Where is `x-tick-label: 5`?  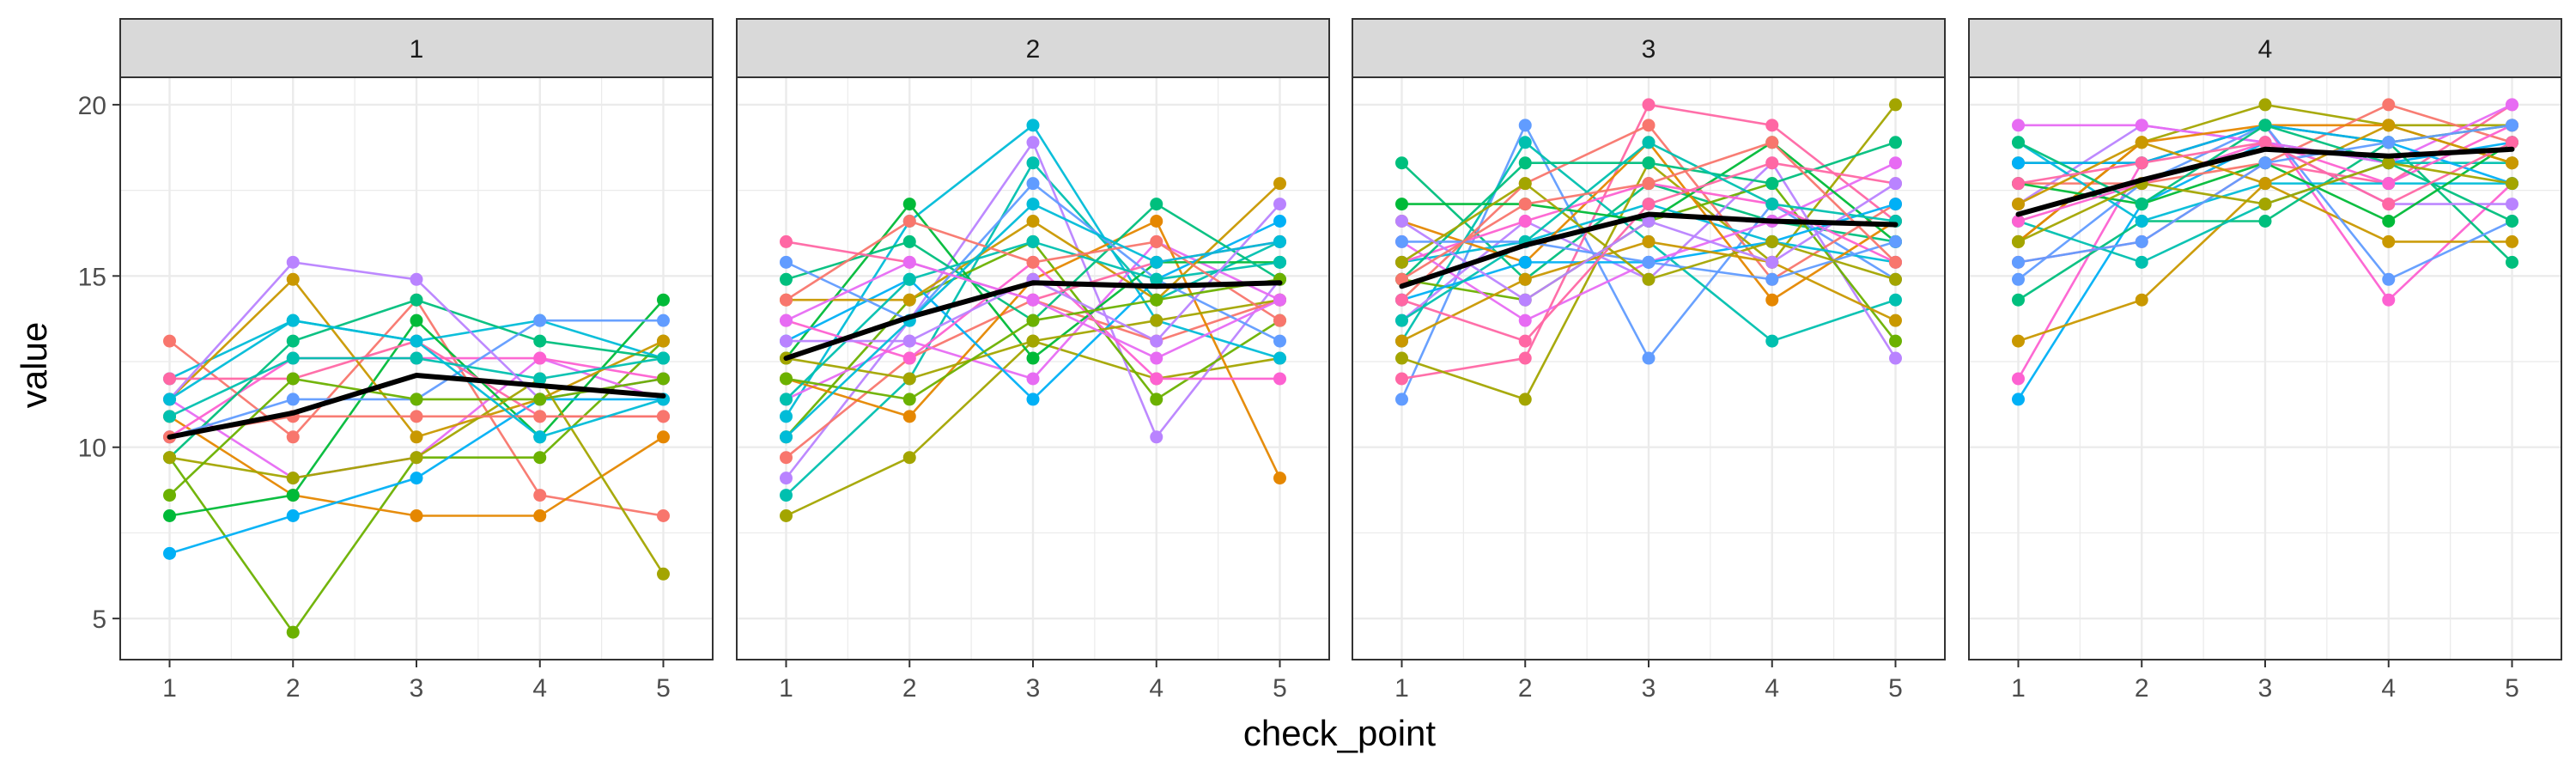 x-tick-label: 5 is located at coordinates (1280, 688).